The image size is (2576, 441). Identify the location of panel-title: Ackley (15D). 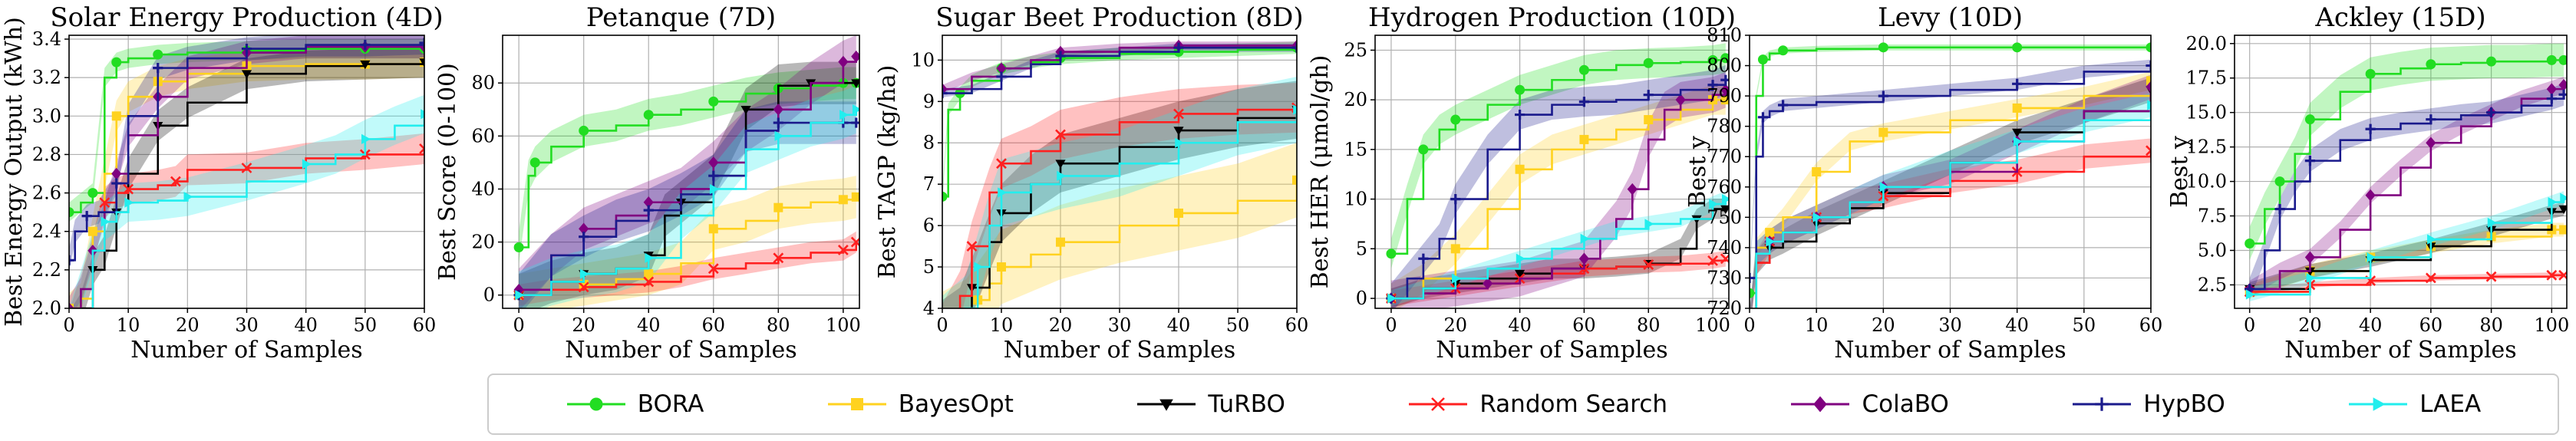
(2399, 17).